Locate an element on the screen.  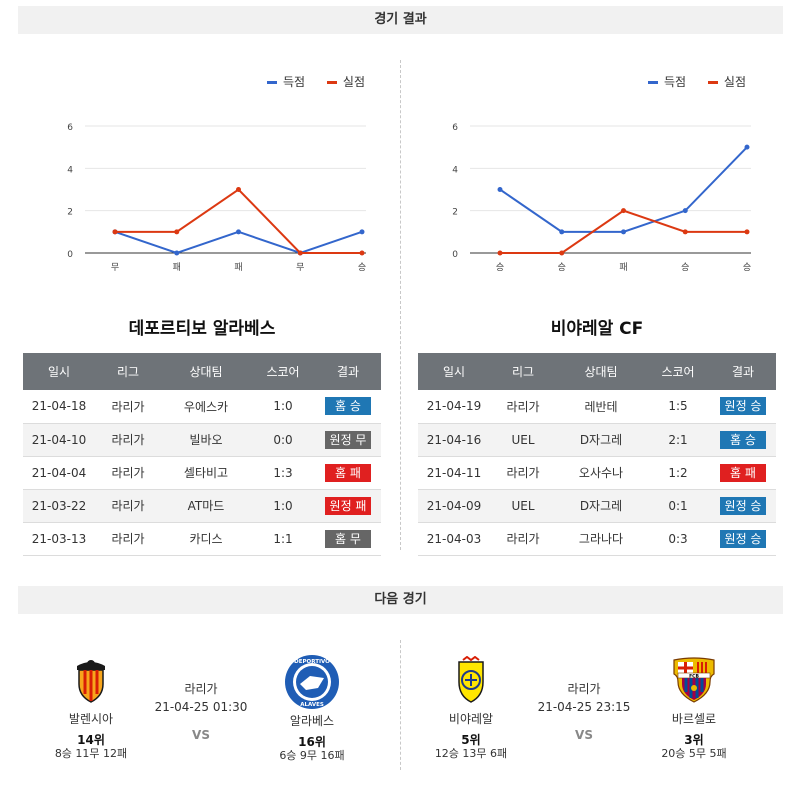
team-name: 바르셀로 is located at coordinates (694, 719).